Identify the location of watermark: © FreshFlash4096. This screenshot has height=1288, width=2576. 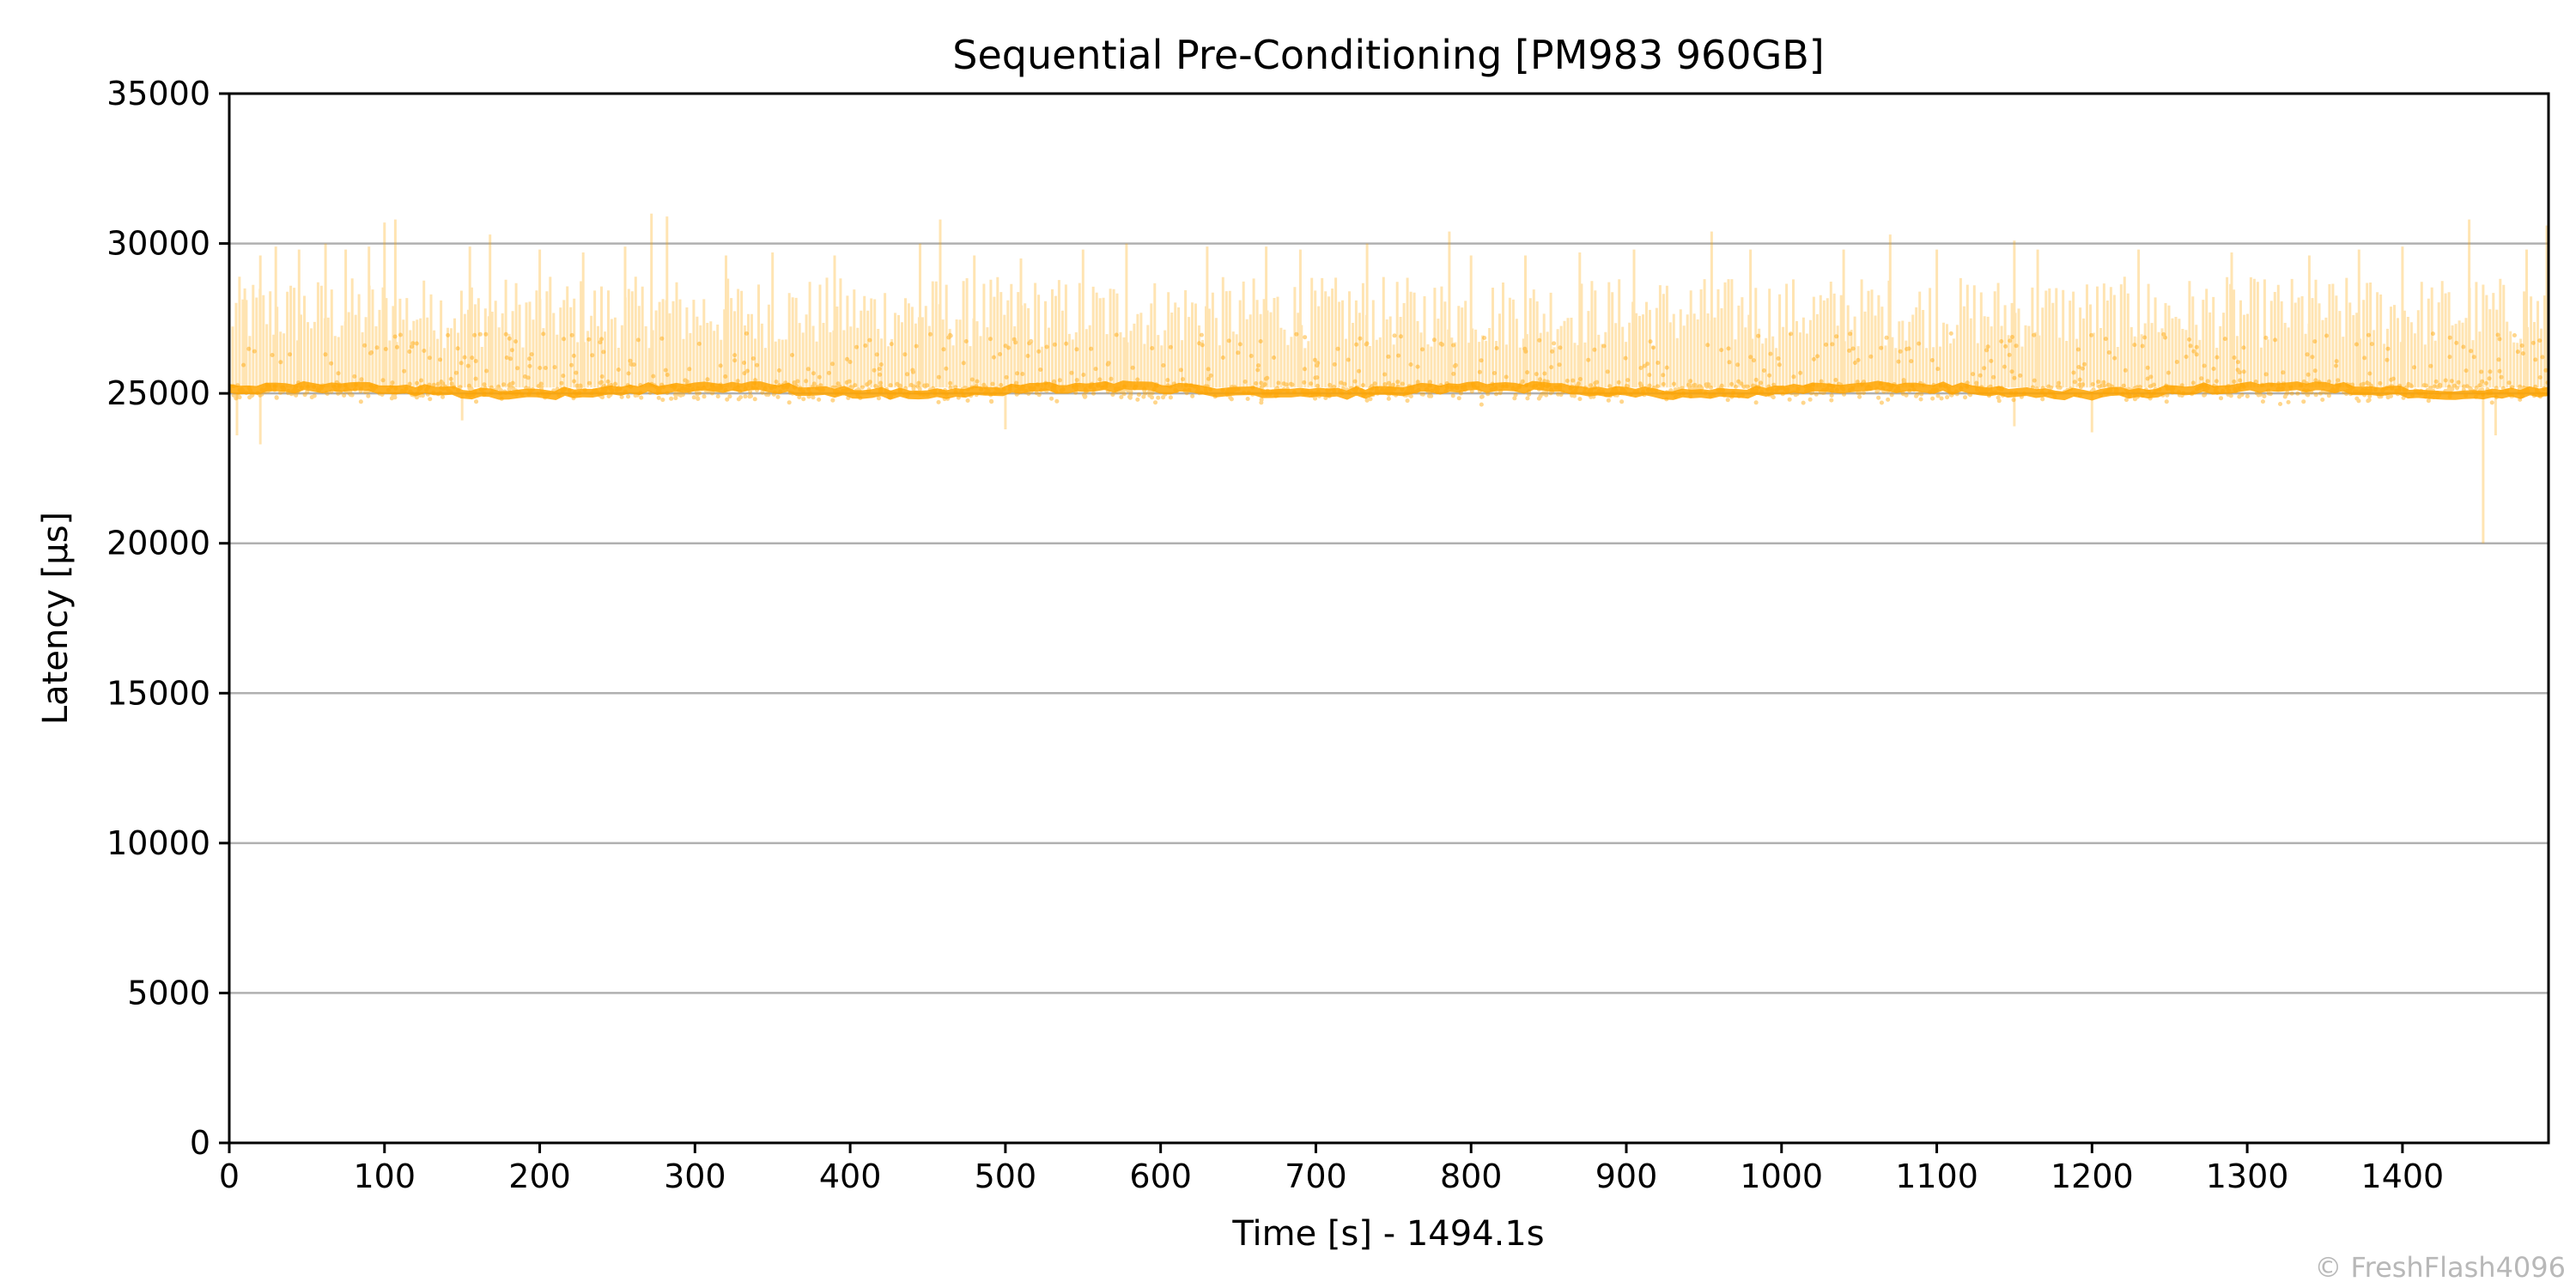
(2440, 1268).